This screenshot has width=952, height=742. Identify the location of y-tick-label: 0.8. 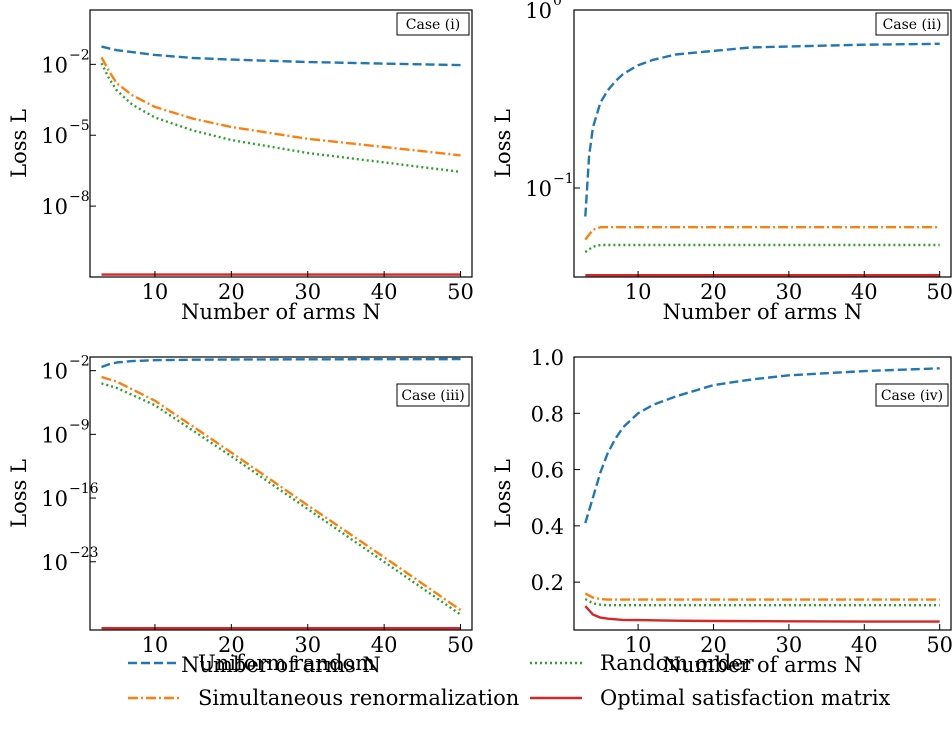
(547, 414).